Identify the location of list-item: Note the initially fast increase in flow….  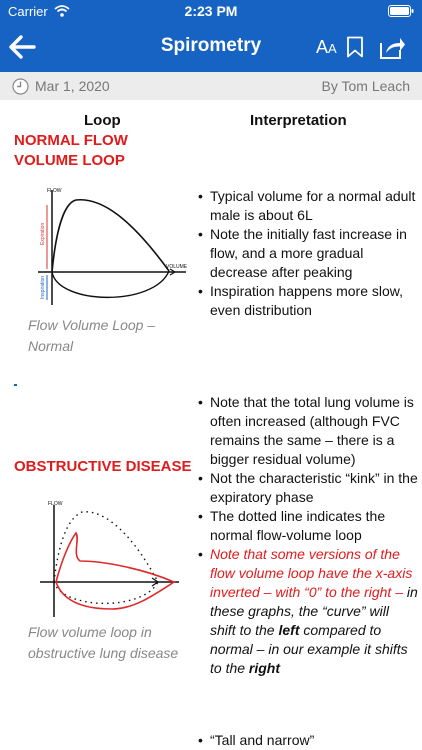
(308, 253).